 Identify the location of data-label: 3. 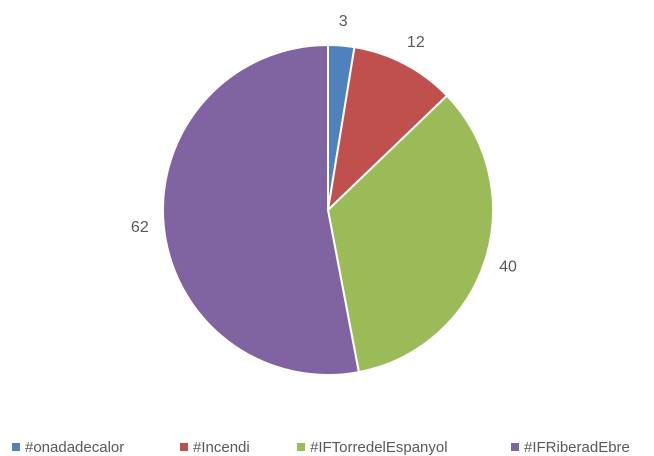
(343, 21).